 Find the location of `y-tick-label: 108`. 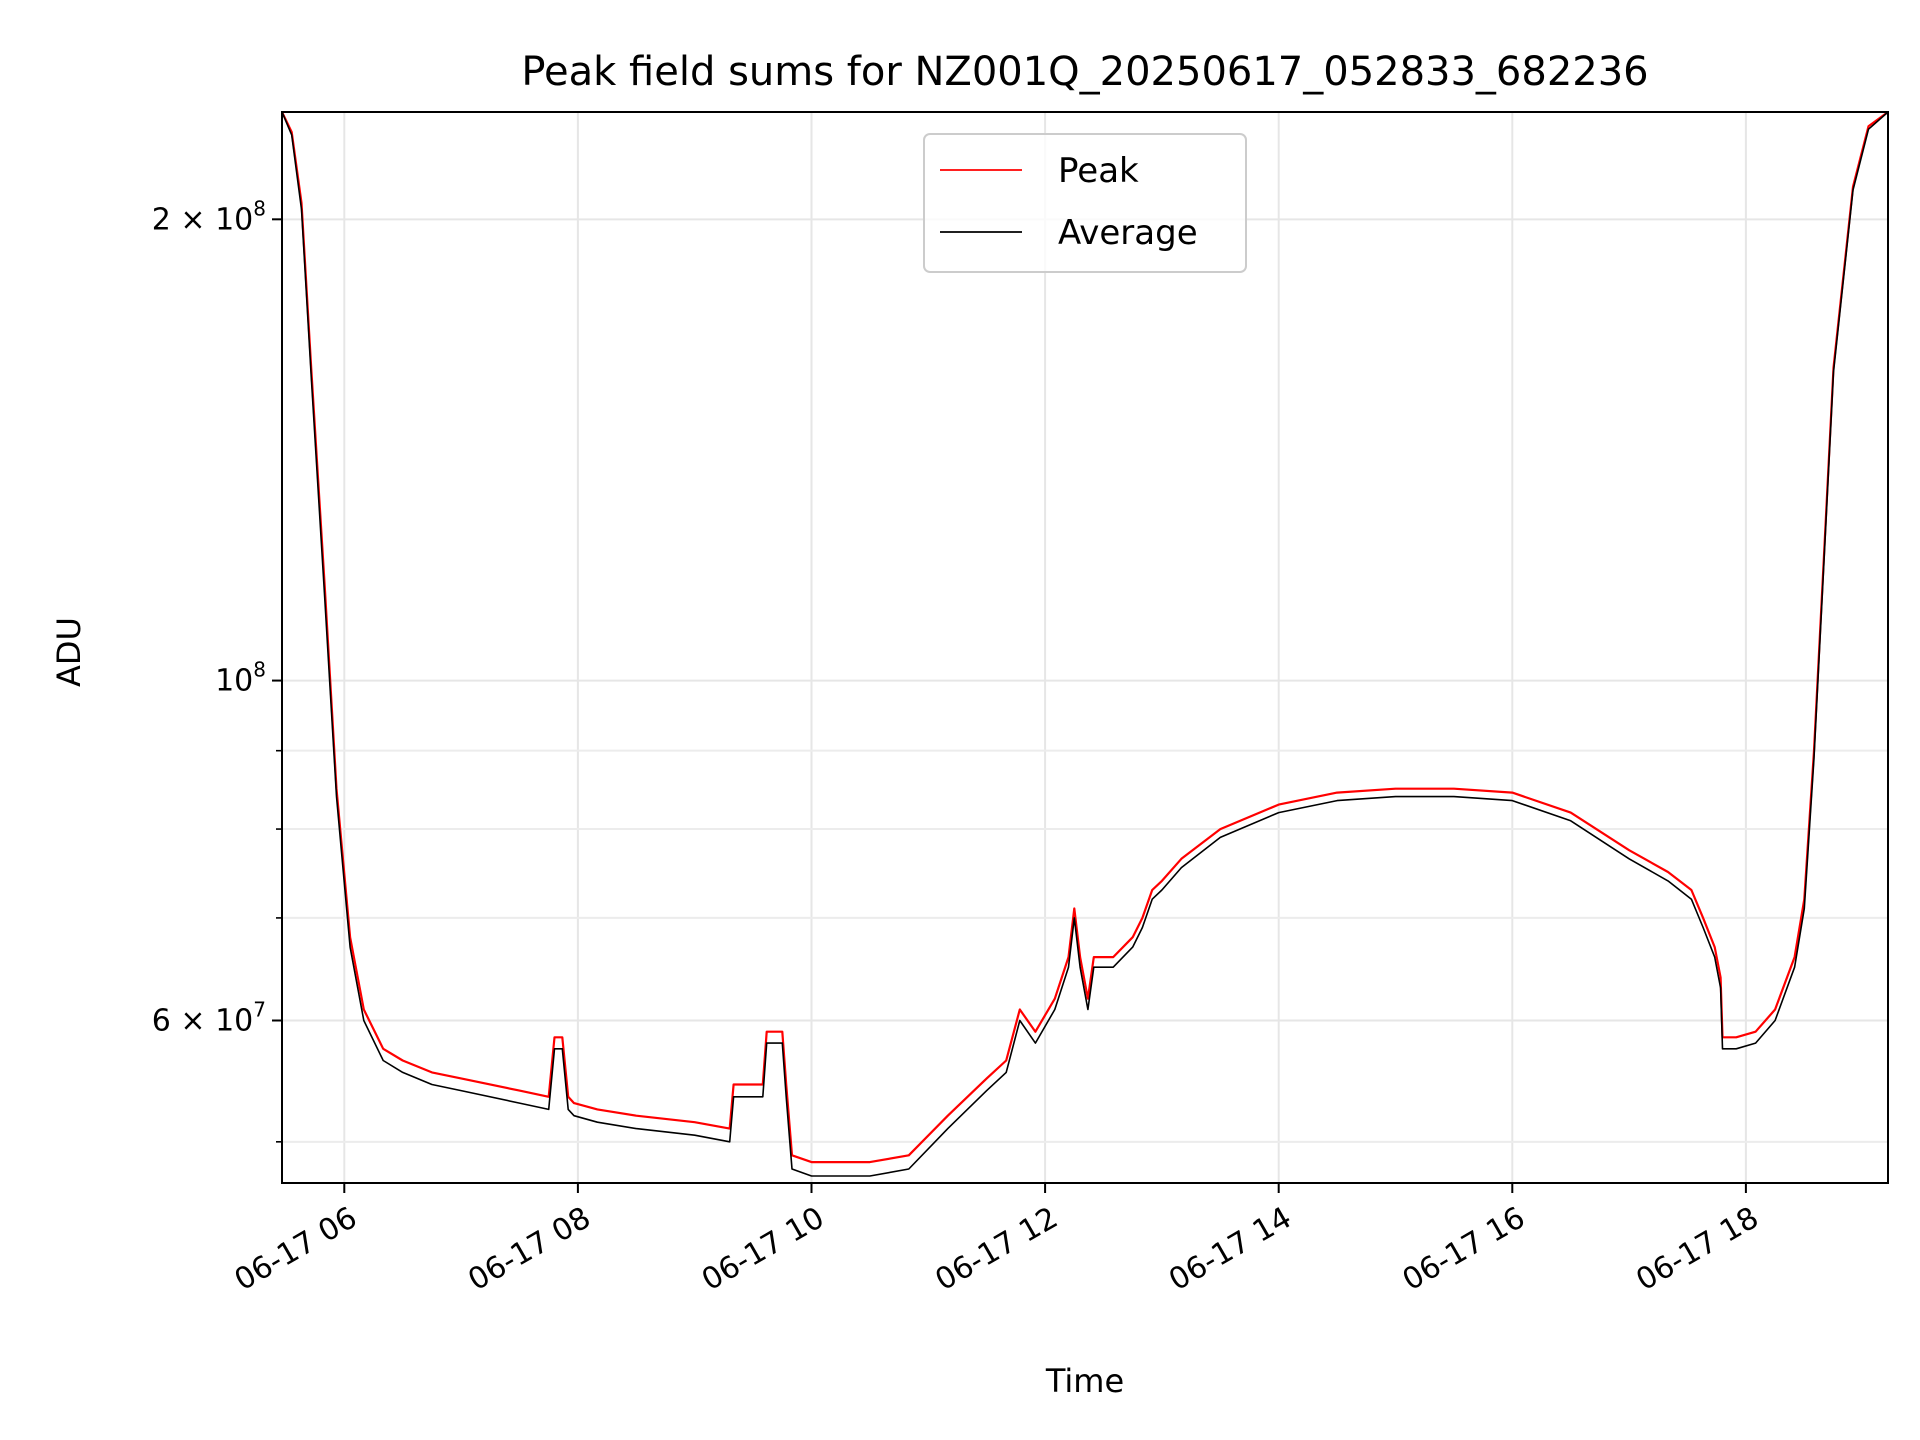

y-tick-label: 108 is located at coordinates (240, 678).